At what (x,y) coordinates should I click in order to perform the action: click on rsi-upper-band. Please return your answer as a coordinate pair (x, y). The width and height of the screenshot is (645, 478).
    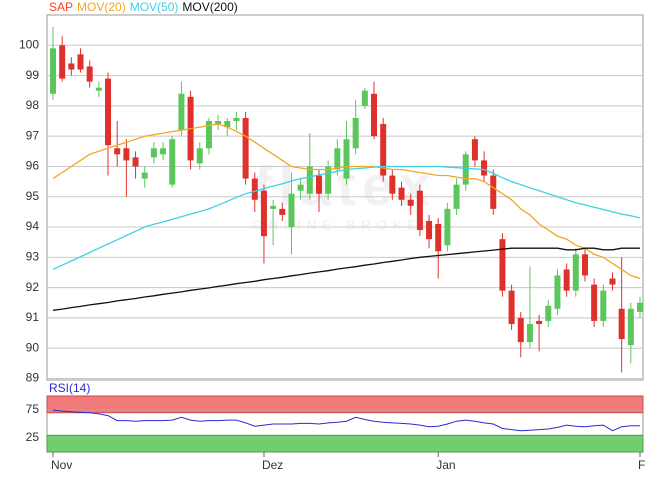
    Looking at the image, I should click on (345, 404).